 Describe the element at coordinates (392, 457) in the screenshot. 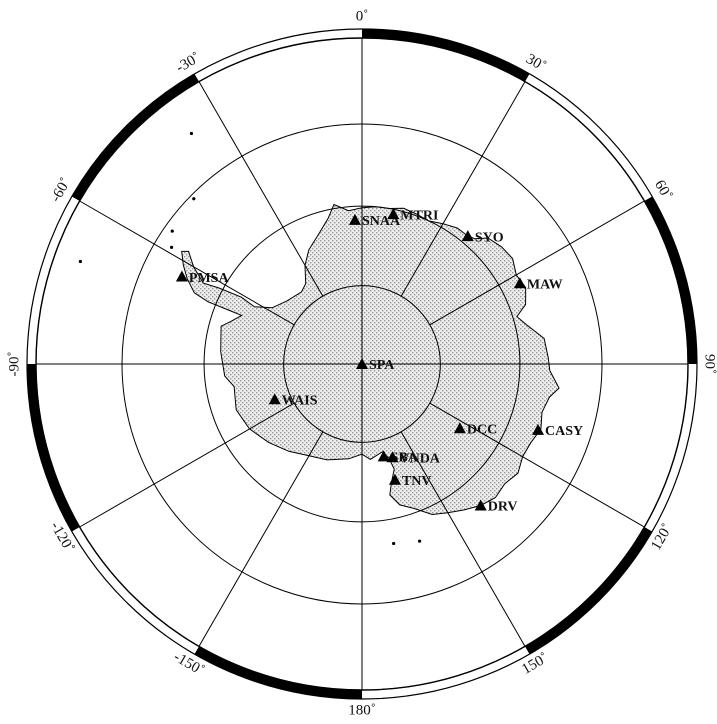

I see `station-marker-vnda` at that location.